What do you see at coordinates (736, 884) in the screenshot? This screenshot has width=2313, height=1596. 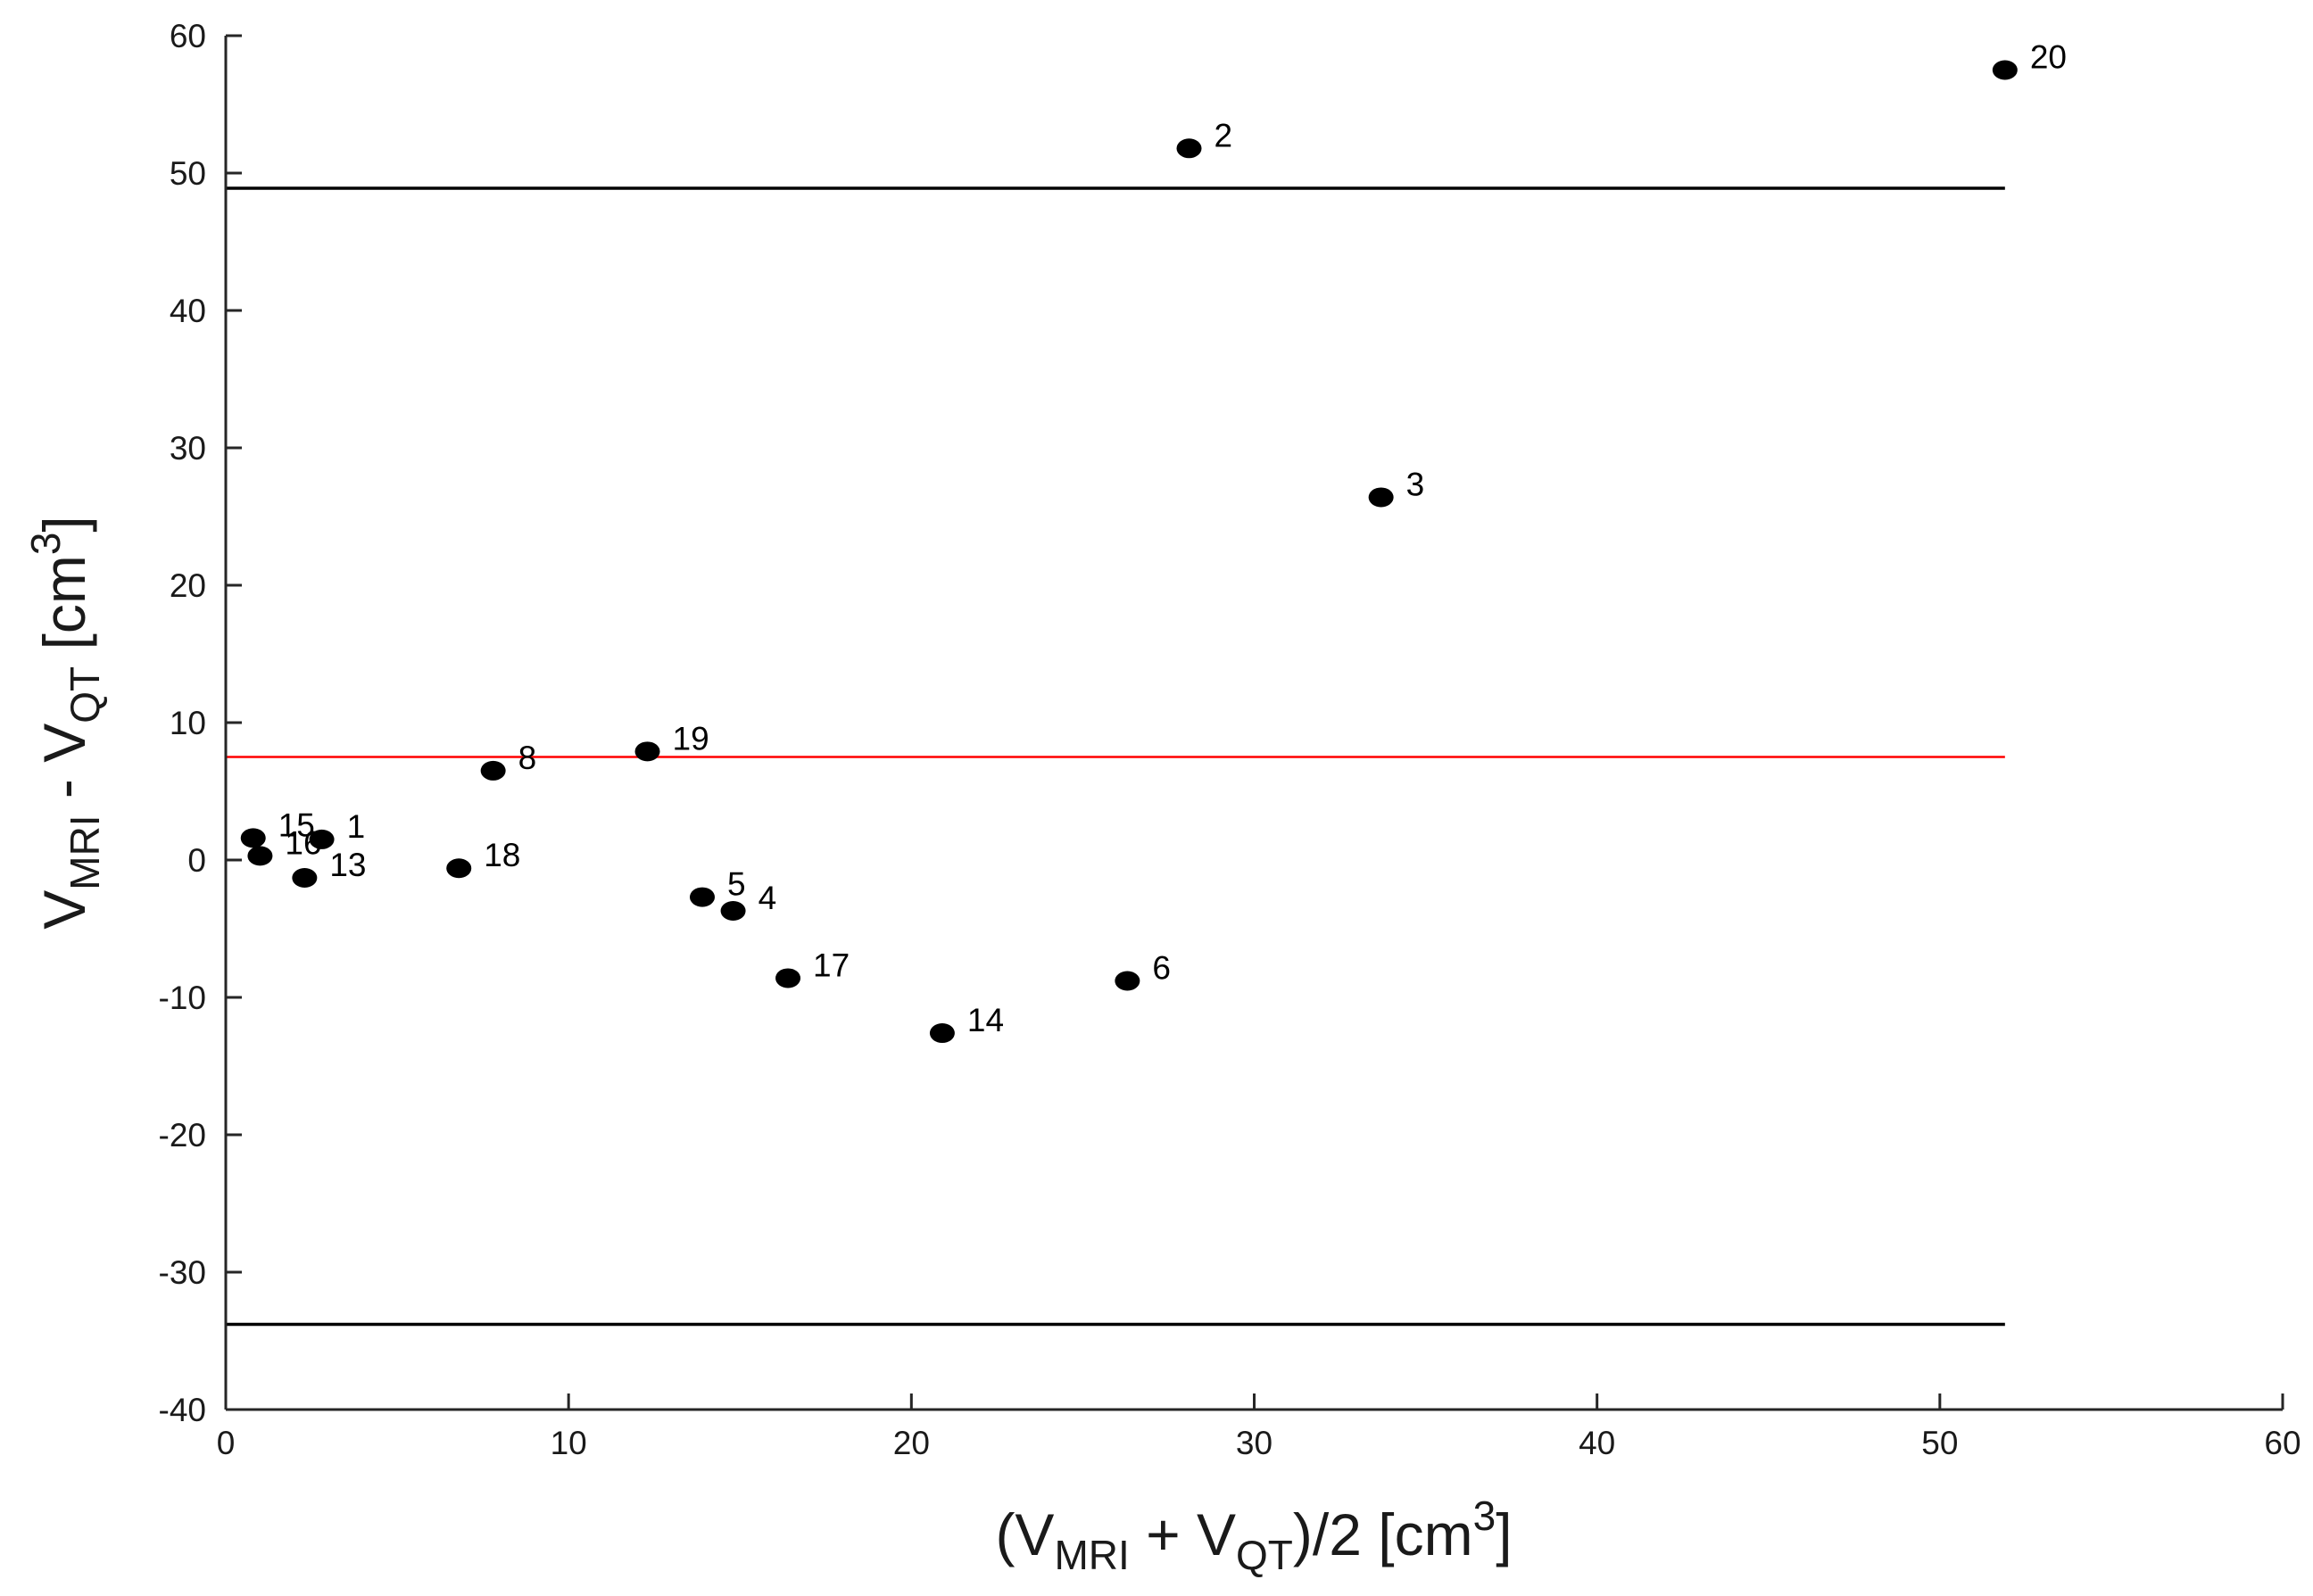 I see `point-label: 5` at bounding box center [736, 884].